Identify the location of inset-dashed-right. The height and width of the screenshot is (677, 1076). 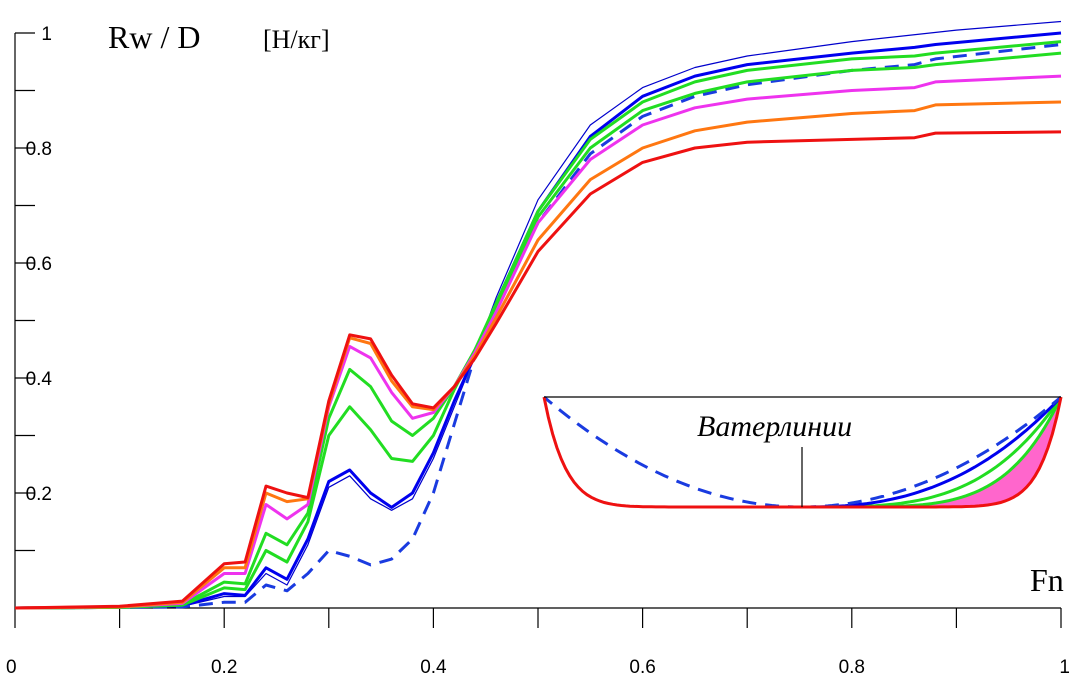
(932, 452).